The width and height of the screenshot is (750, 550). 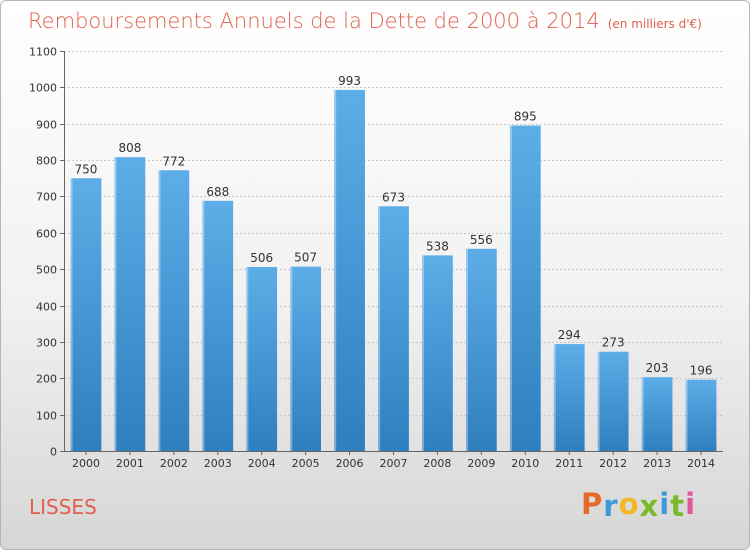 What do you see at coordinates (393, 328) in the screenshot?
I see `bar-2007` at bounding box center [393, 328].